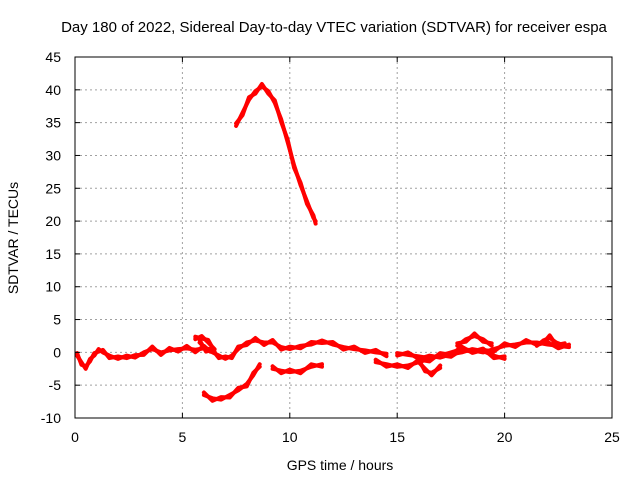 The height and width of the screenshot is (480, 640). I want to click on series-arc-low-1-noise, so click(231, 383).